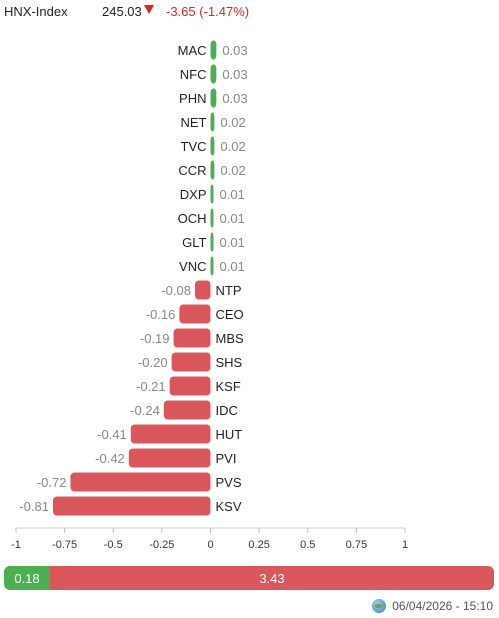 The height and width of the screenshot is (618, 499). I want to click on x-tick-label: 0.75, so click(356, 545).